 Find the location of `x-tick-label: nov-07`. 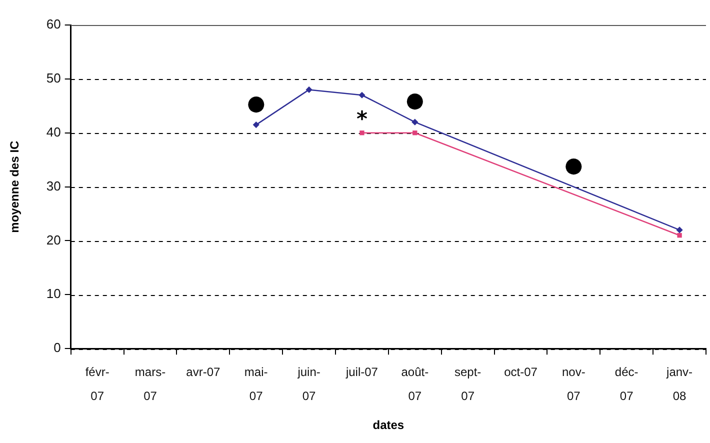

x-tick-label: nov-07 is located at coordinates (574, 383).